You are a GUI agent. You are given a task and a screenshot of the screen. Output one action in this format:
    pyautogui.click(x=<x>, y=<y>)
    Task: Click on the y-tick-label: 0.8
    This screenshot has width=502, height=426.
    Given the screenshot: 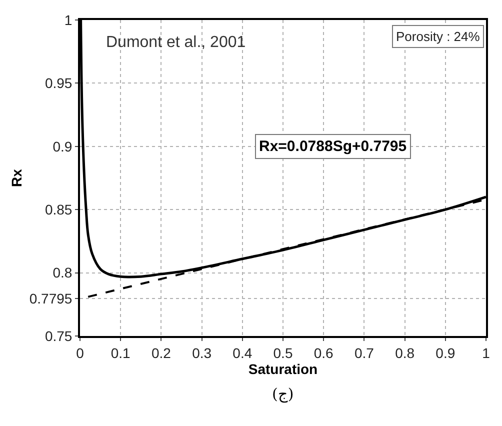 What is the action you would take?
    pyautogui.click(x=62, y=272)
    